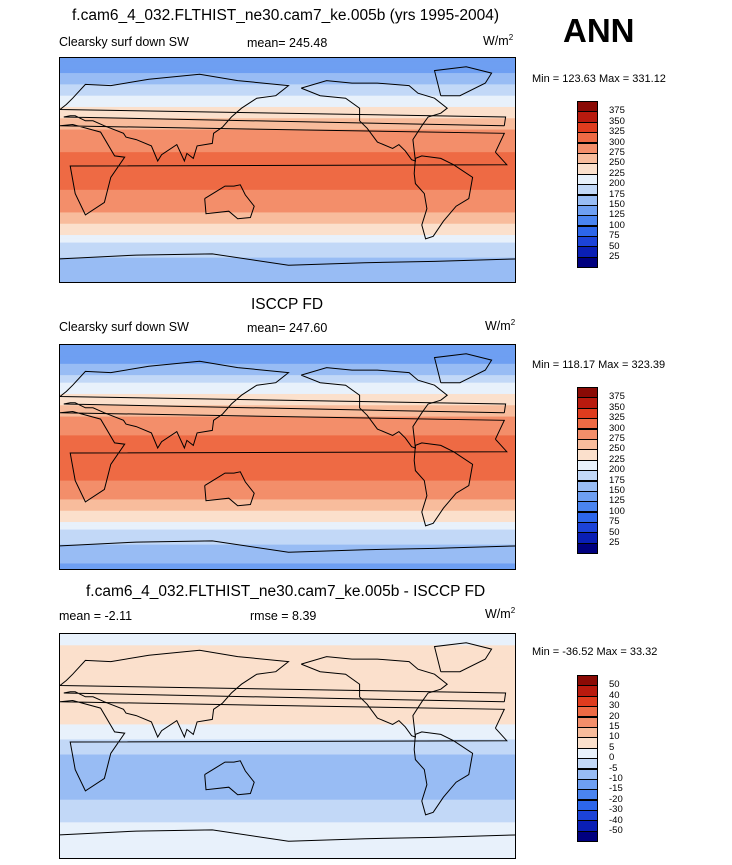 This screenshot has height=865, width=732. I want to click on panel-1-variable-label: Clearsky surf down SW, so click(124, 42).